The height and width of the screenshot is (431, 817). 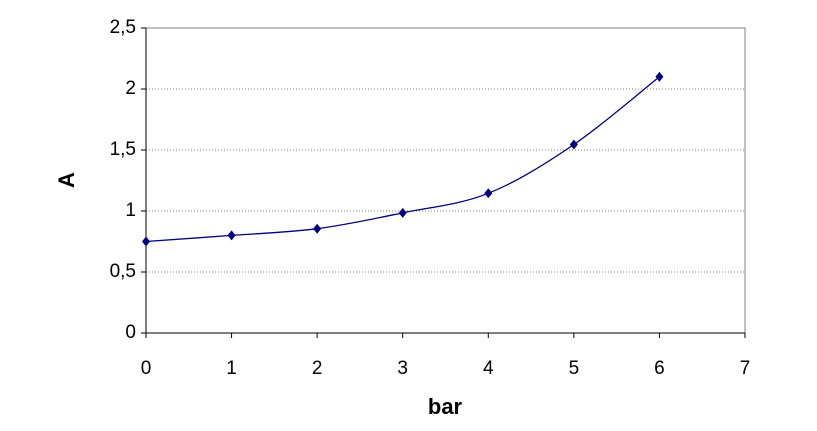 I want to click on y-axis-label: A, so click(x=66, y=180).